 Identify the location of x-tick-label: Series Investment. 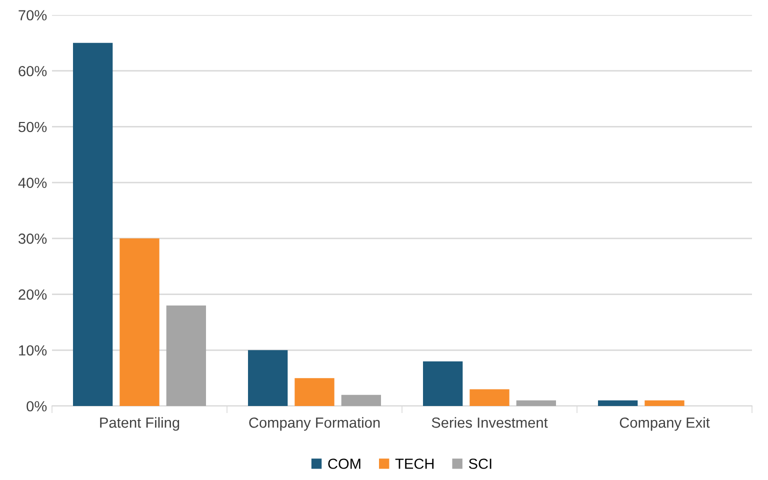
(490, 422).